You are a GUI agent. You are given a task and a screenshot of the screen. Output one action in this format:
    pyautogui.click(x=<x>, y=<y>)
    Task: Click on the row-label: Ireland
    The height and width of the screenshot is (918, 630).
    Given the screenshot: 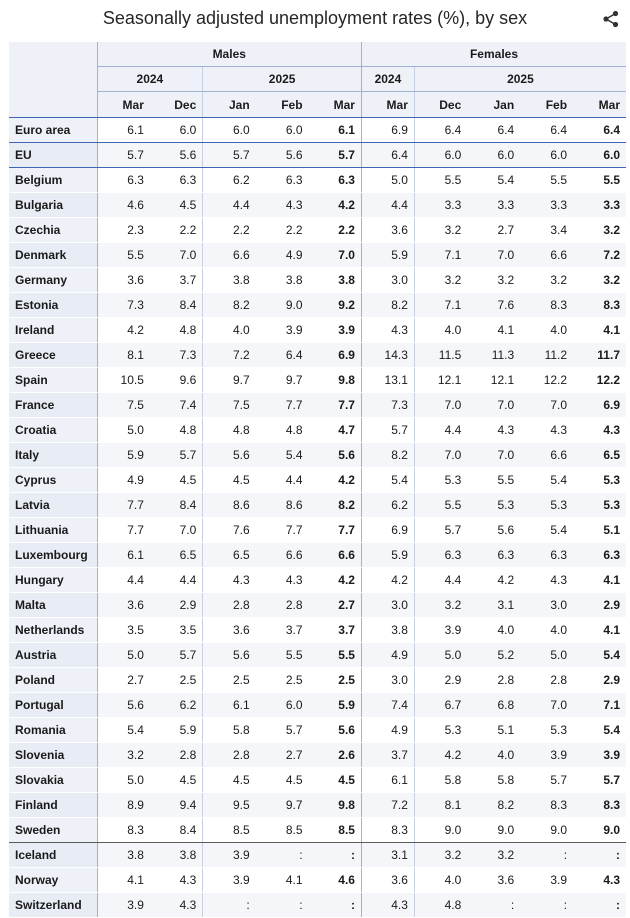 What is the action you would take?
    pyautogui.click(x=53, y=330)
    